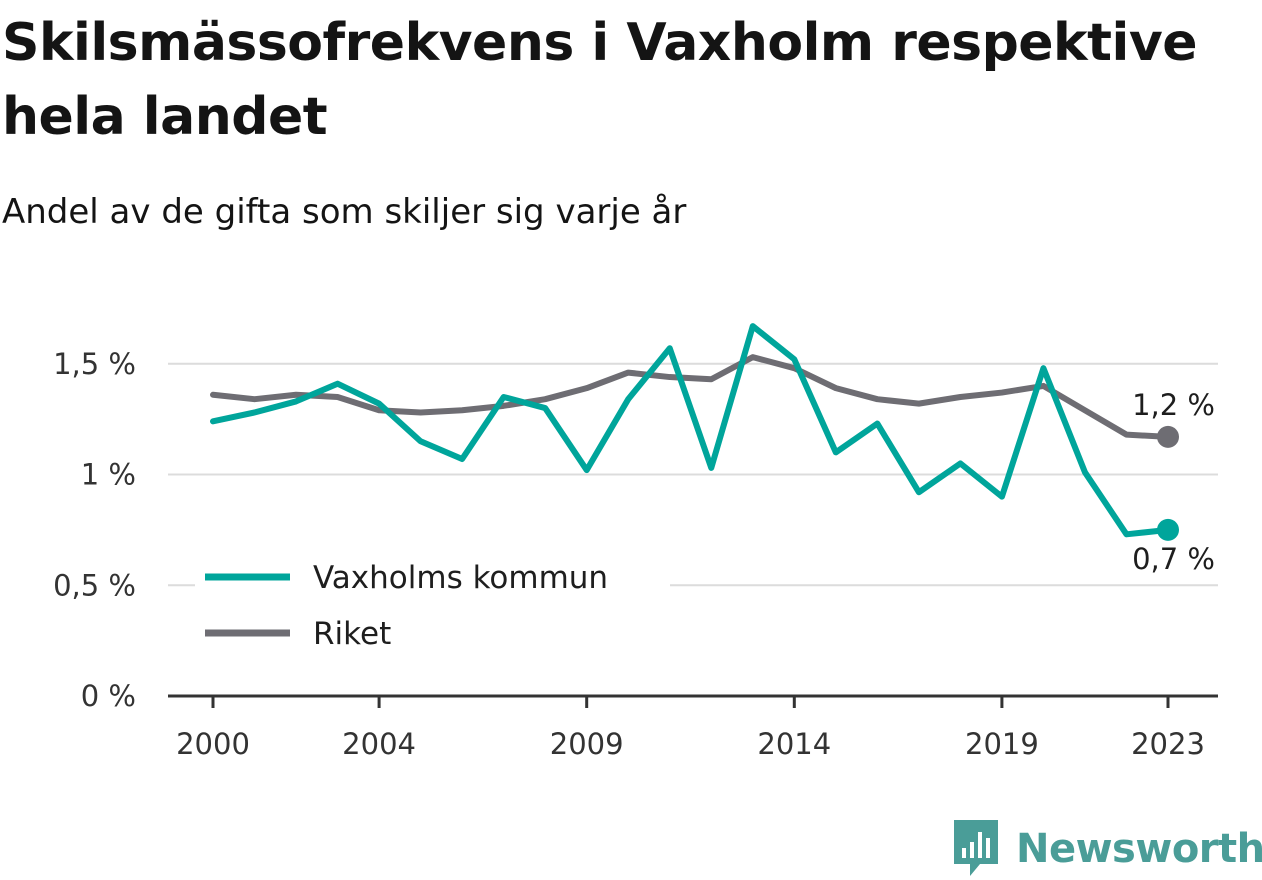 The image size is (1262, 880). What do you see at coordinates (1173, 482) in the screenshot?
I see `end-labels: 1,2 % 0,7 %` at bounding box center [1173, 482].